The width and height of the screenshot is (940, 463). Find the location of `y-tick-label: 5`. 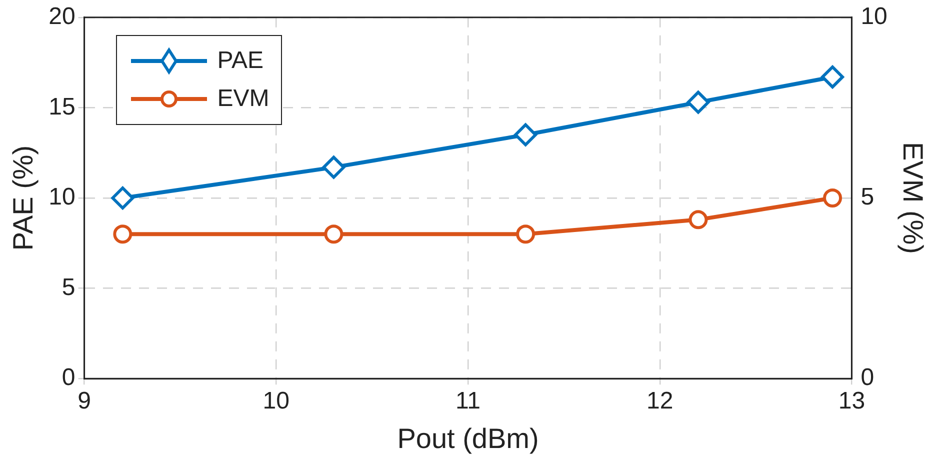

y-tick-label: 5 is located at coordinates (69, 287).